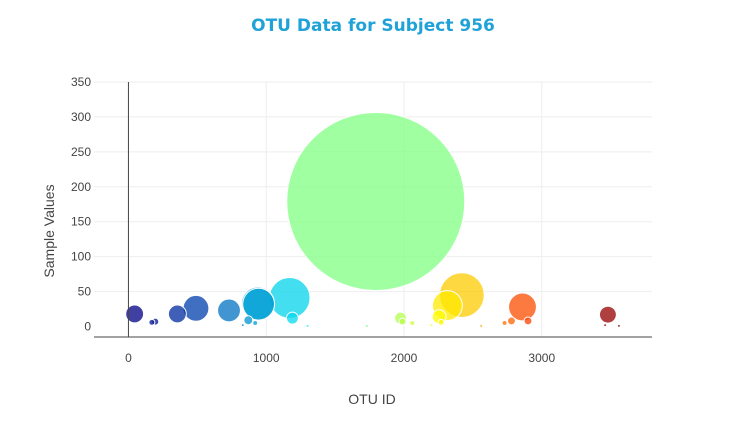  Describe the element at coordinates (81, 187) in the screenshot. I see `y-tick-label: 200` at that location.